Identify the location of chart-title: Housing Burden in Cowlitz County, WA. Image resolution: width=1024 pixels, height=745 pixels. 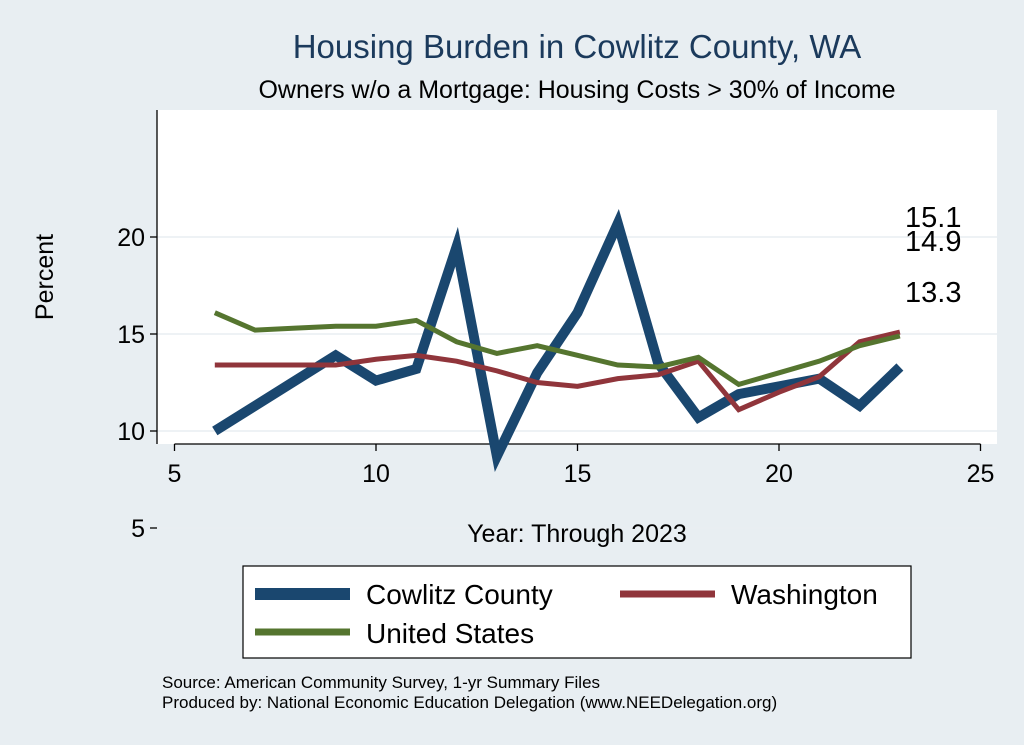
(577, 46).